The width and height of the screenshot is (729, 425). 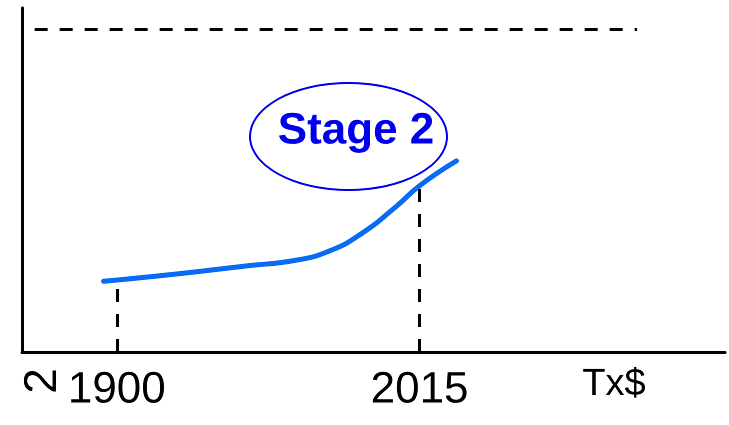 What do you see at coordinates (419, 388) in the screenshot?
I see `x-tick-label: 2015` at bounding box center [419, 388].